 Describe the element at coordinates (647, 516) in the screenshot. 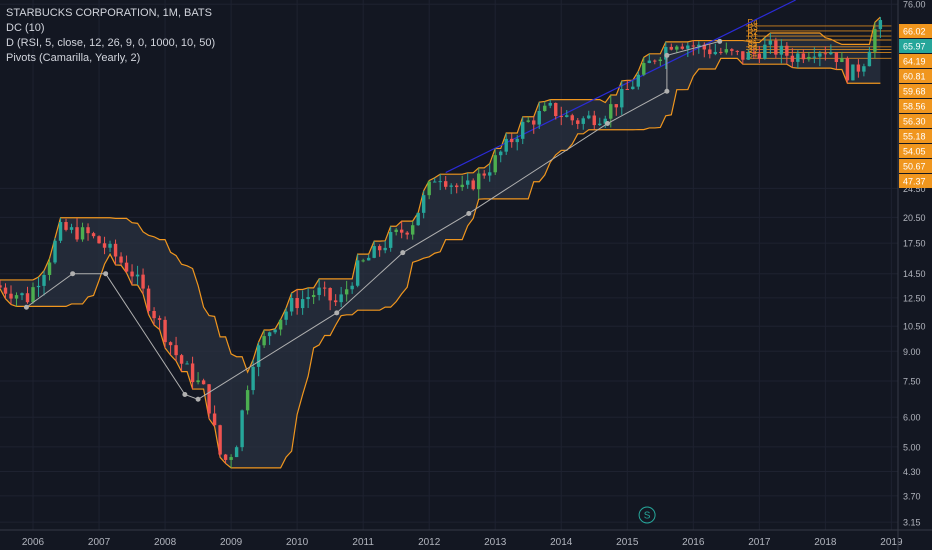

I see `s-marker-label: S` at that location.